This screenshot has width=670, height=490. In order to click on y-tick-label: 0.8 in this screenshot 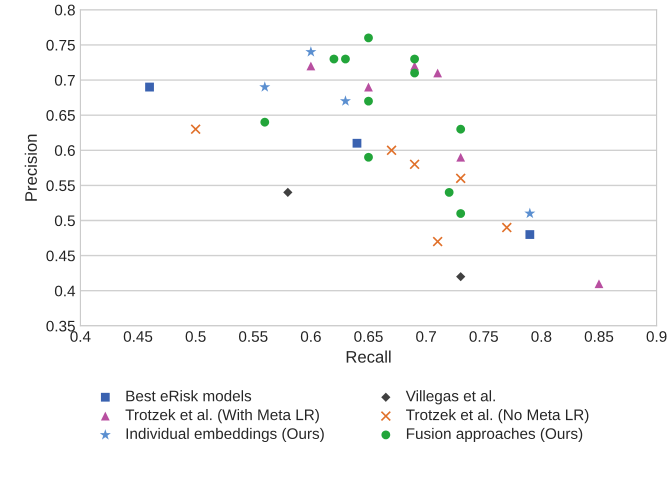, I will do `click(64, 10)`.